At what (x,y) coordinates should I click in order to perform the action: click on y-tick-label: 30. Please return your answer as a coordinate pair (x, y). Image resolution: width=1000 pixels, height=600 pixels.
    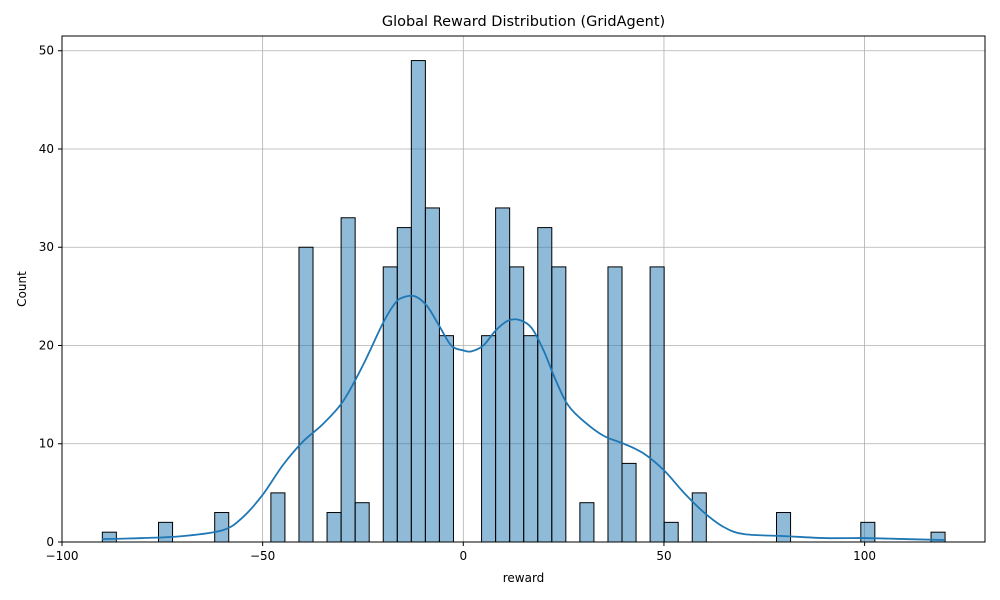
    Looking at the image, I should click on (46, 247).